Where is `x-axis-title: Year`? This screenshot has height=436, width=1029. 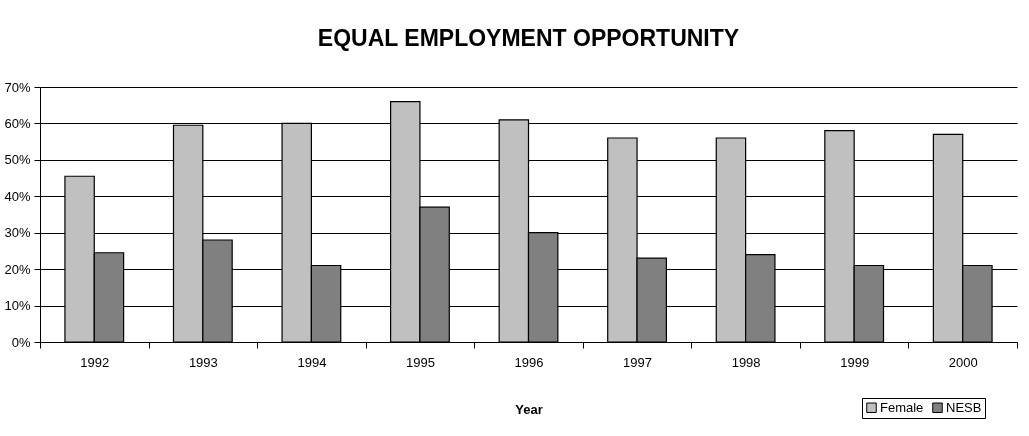 x-axis-title: Year is located at coordinates (529, 409).